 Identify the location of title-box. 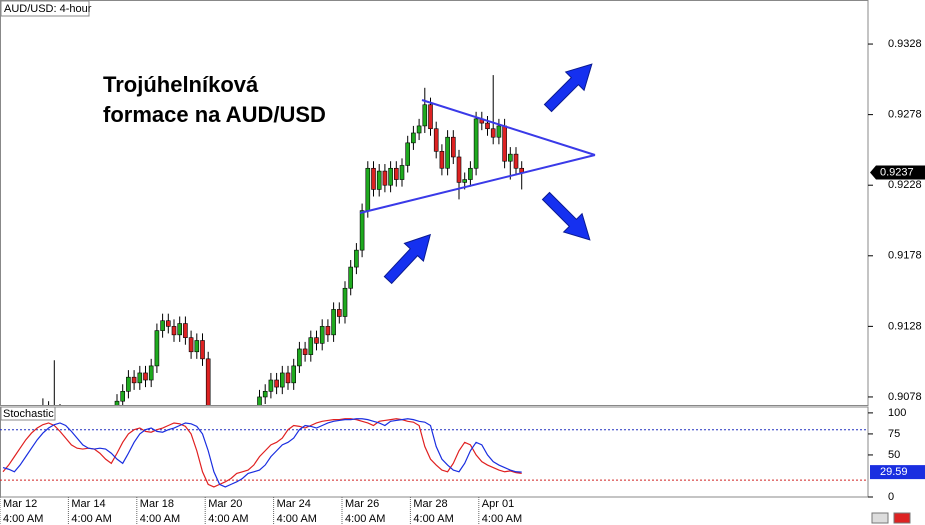
(45, 8).